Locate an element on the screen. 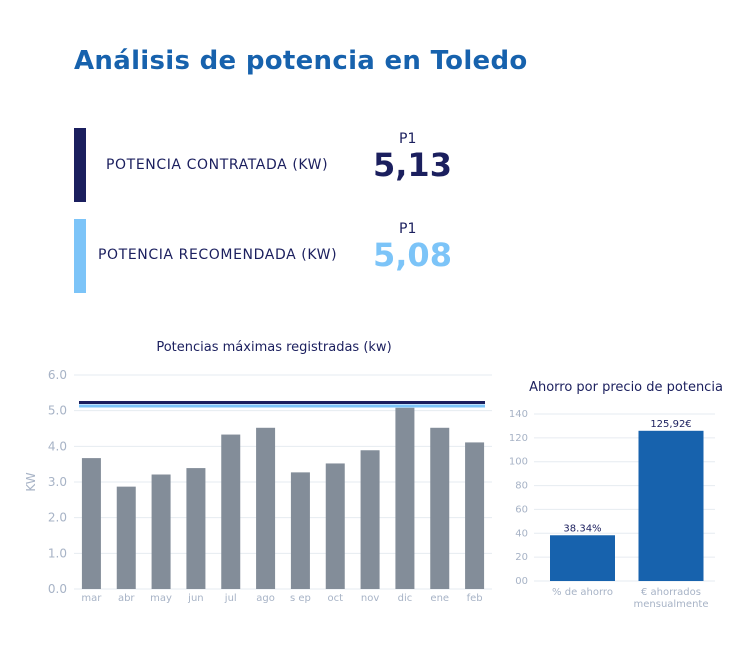 Image resolution: width=750 pixels, height=654 pixels. max-power-x-tick: ene is located at coordinates (439, 598).